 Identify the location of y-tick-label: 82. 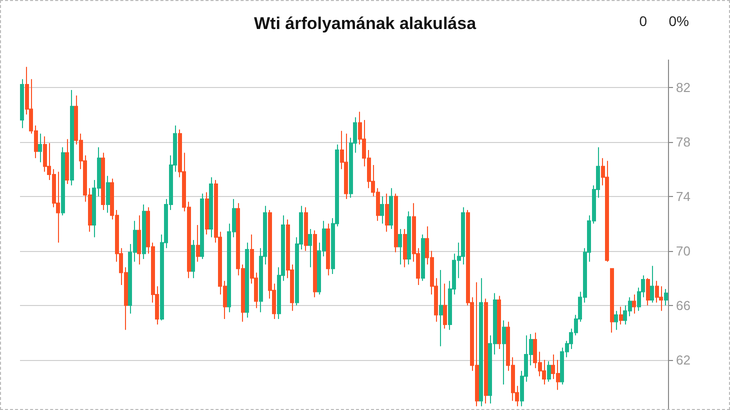
(683, 87).